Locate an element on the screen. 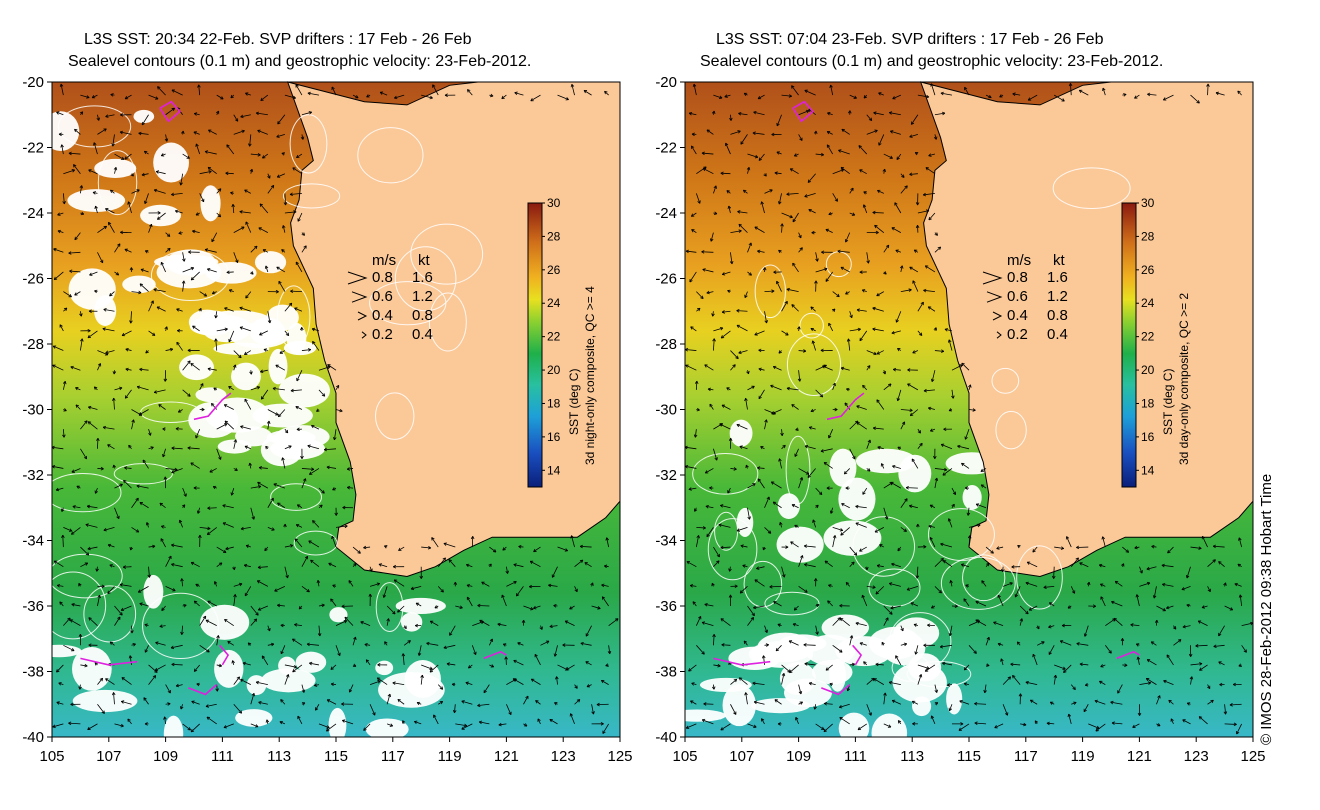  panel2-velocity-legend: m/s kt 0.8 1.6 0.6 1.2 0.4 0.8 0.2 0.4 is located at coordinates (1025, 297).